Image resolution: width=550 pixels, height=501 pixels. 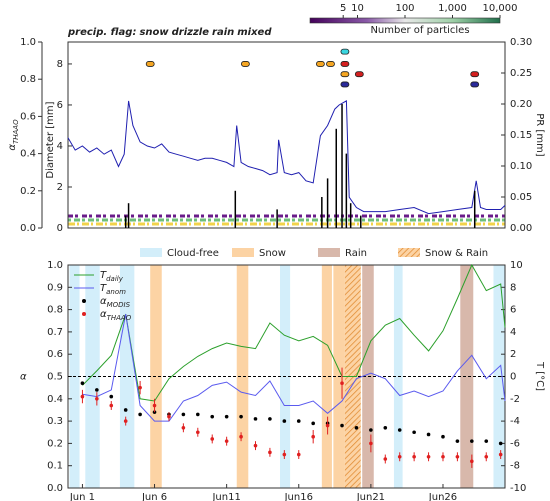 I want to click on x-tick-label: Jun21, so click(x=370, y=496).